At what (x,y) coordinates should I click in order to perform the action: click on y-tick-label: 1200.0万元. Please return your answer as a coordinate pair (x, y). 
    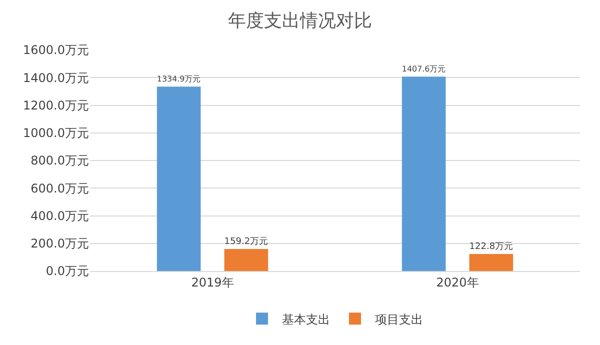
    Looking at the image, I should click on (56, 105).